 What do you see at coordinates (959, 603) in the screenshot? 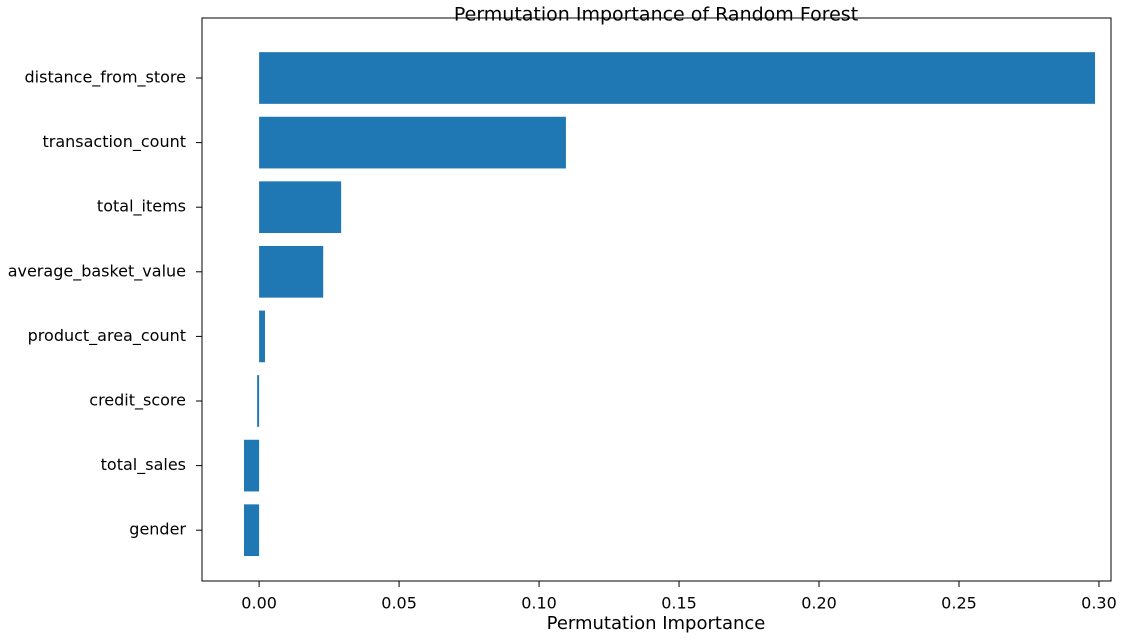
I see `x-tick-label: 0.25` at bounding box center [959, 603].